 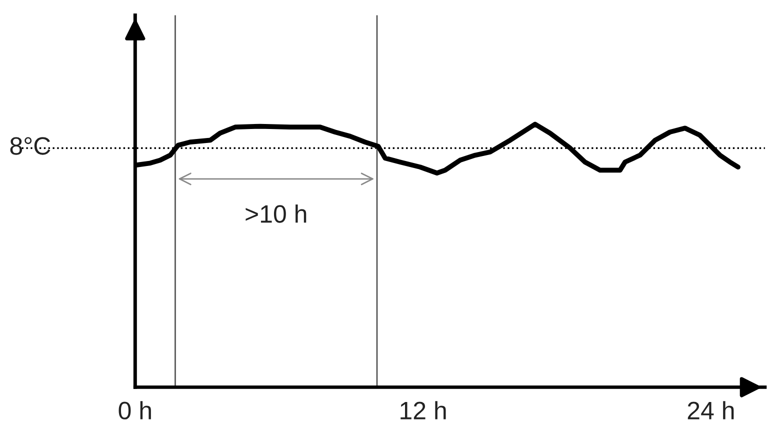 What do you see at coordinates (711, 410) in the screenshot?
I see `x-tick-label: 24 h` at bounding box center [711, 410].